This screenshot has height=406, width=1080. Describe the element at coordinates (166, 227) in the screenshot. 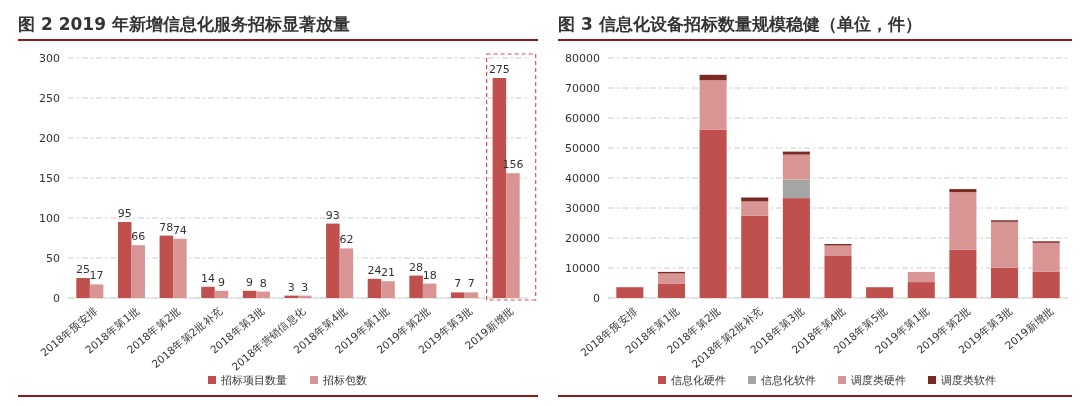

I see `data-label: 78` at that location.